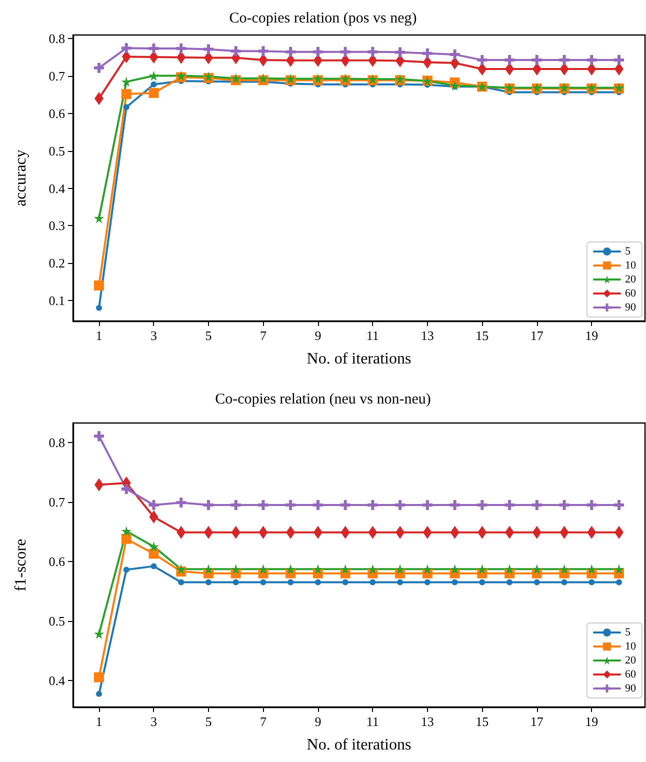 This screenshot has height=762, width=646. Describe the element at coordinates (359, 359) in the screenshot. I see `x-axis-title: No. of iterations` at that location.